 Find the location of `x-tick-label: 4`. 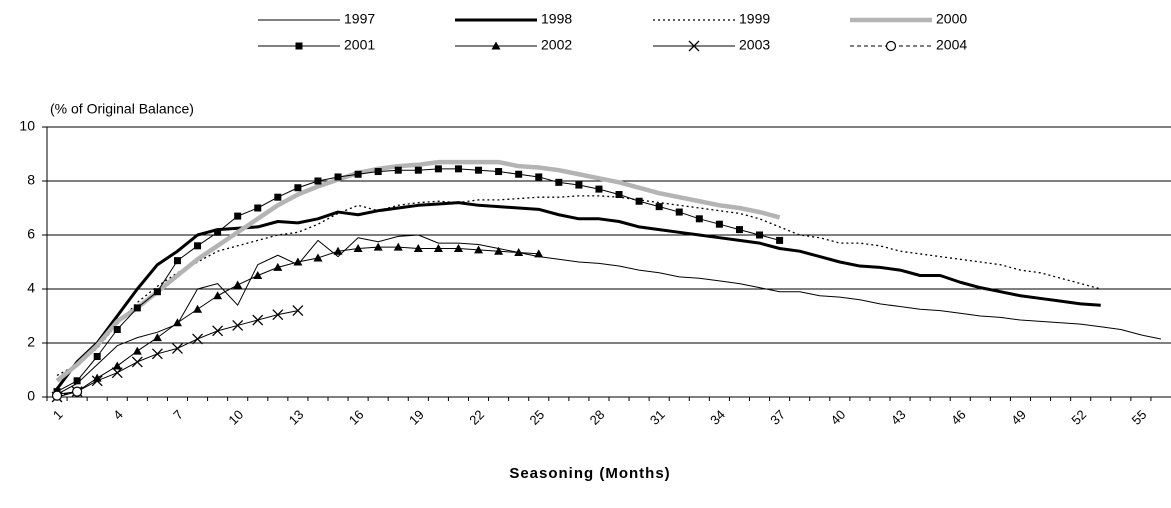

x-tick-label: 4 is located at coordinates (118, 415).